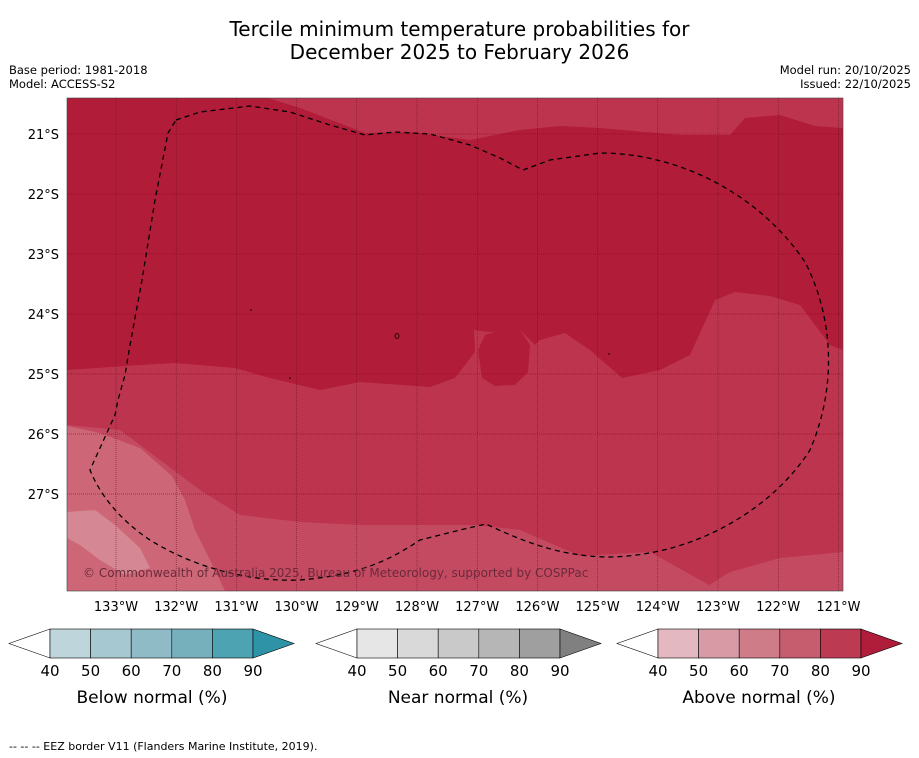 Image resolution: width=919 pixels, height=758 pixels. I want to click on legend-near-tick: 50, so click(397, 671).